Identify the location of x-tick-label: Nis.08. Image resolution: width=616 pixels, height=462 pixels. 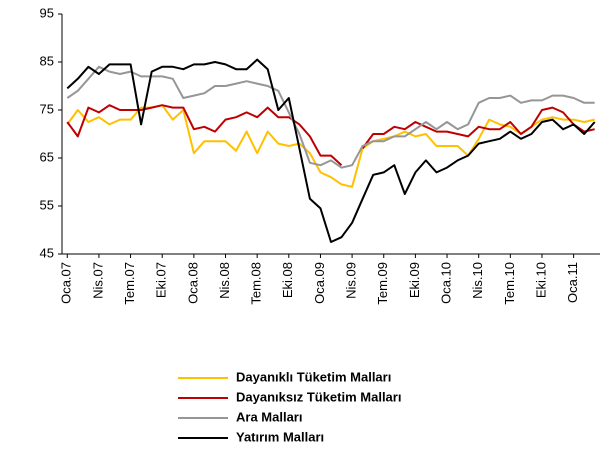
(224, 280).